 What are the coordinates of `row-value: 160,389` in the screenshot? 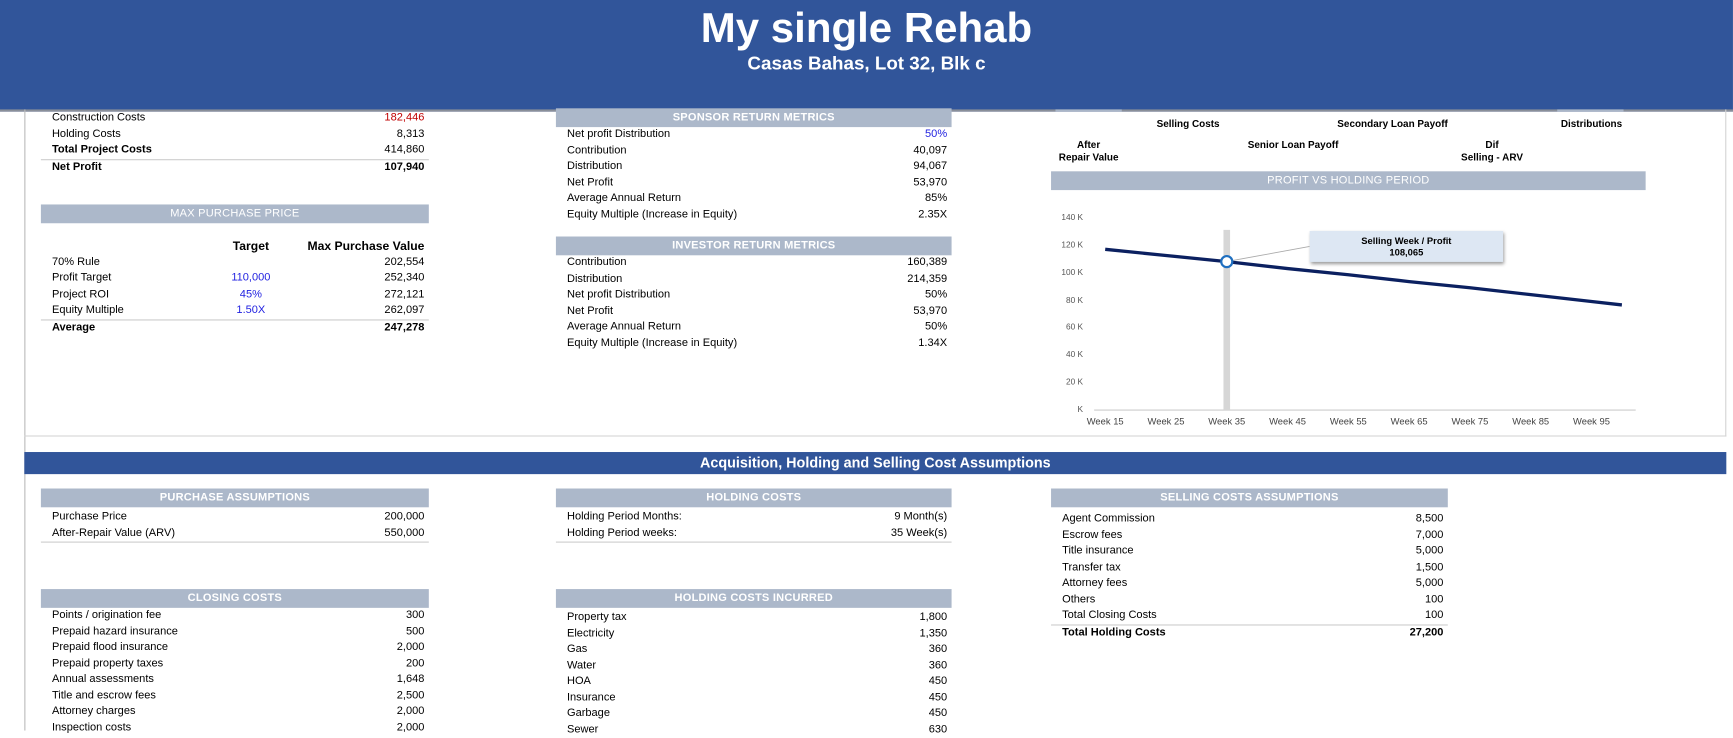 It's located at (927, 262).